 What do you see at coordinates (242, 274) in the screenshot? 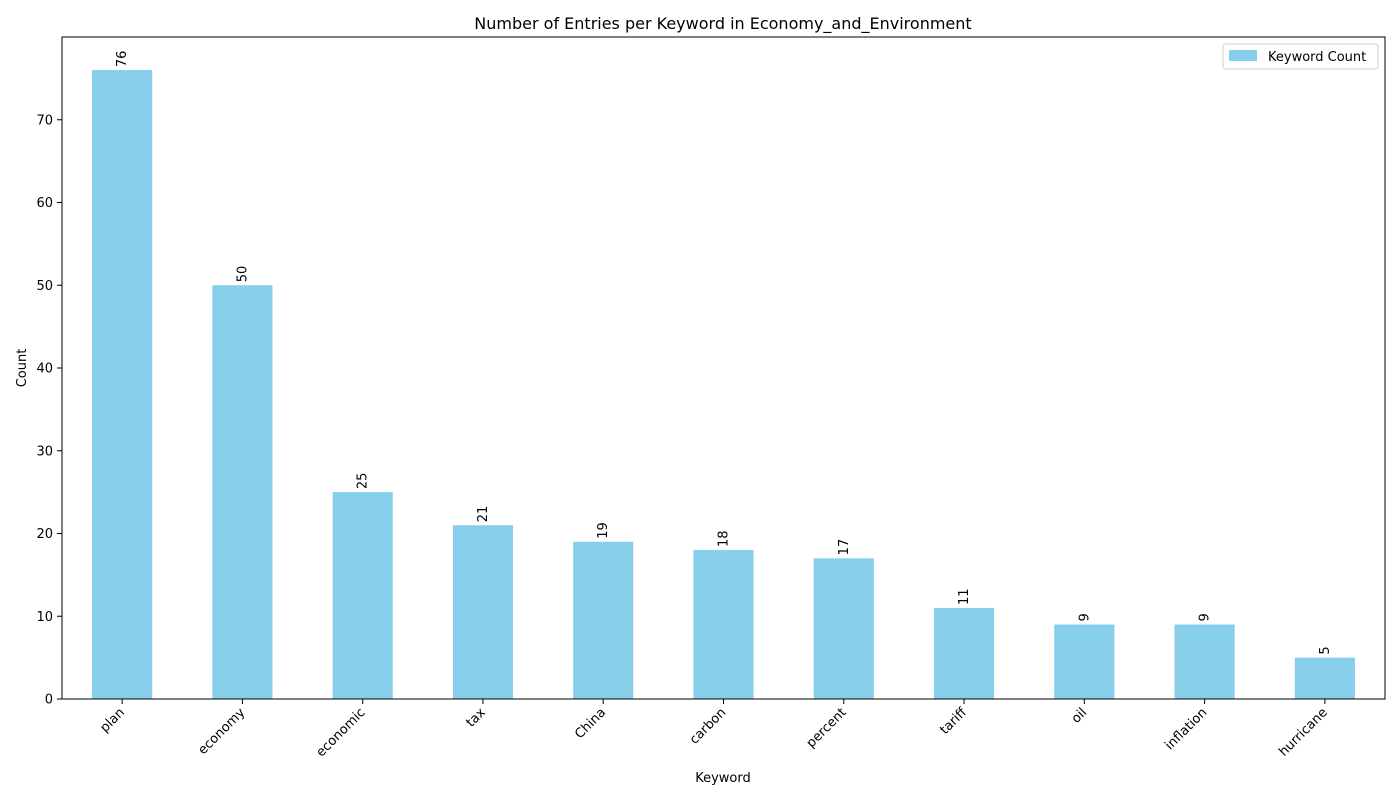
I see `data-label: 50` at bounding box center [242, 274].